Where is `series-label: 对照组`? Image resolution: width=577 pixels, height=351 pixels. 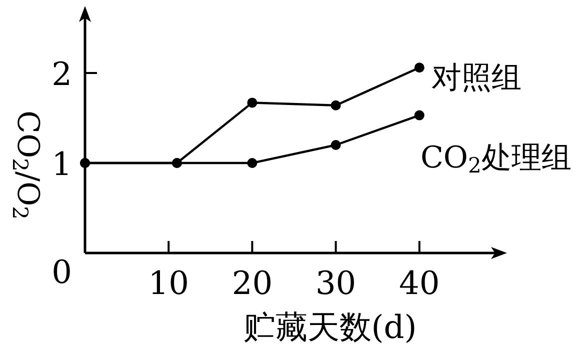
series-label: 对照组 is located at coordinates (476, 78).